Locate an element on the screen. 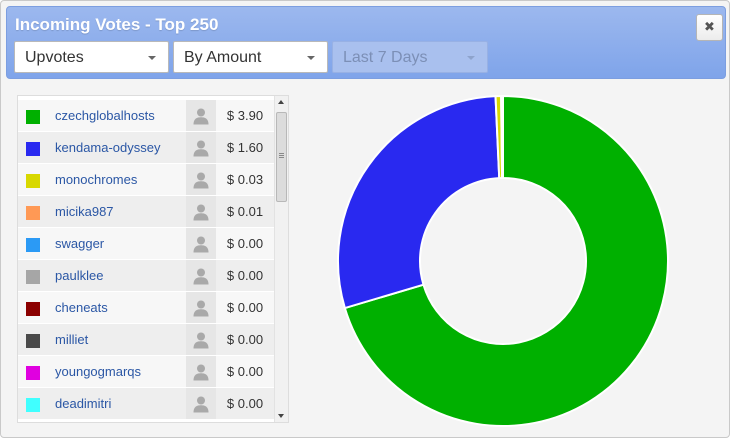 Image resolution: width=730 pixels, height=438 pixels. voter-name-link: monochromes is located at coordinates (96, 179).